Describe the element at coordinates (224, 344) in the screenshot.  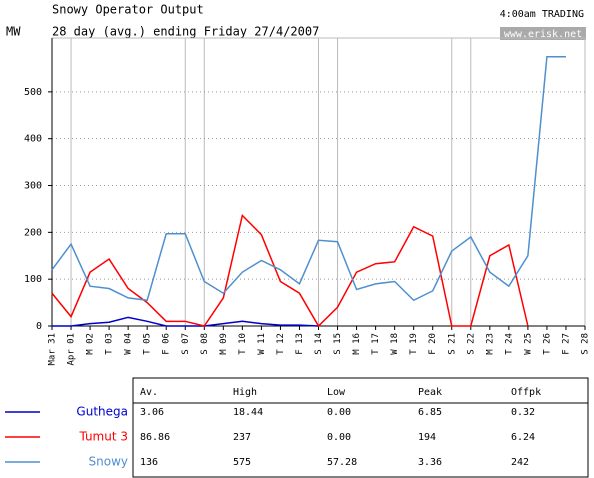
I see `x-tick-label: M 09` at that location.